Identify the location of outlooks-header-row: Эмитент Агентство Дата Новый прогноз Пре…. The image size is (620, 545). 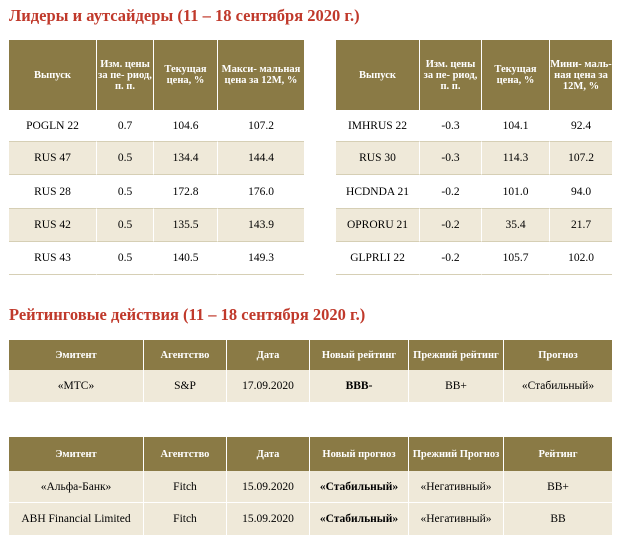
(310, 454).